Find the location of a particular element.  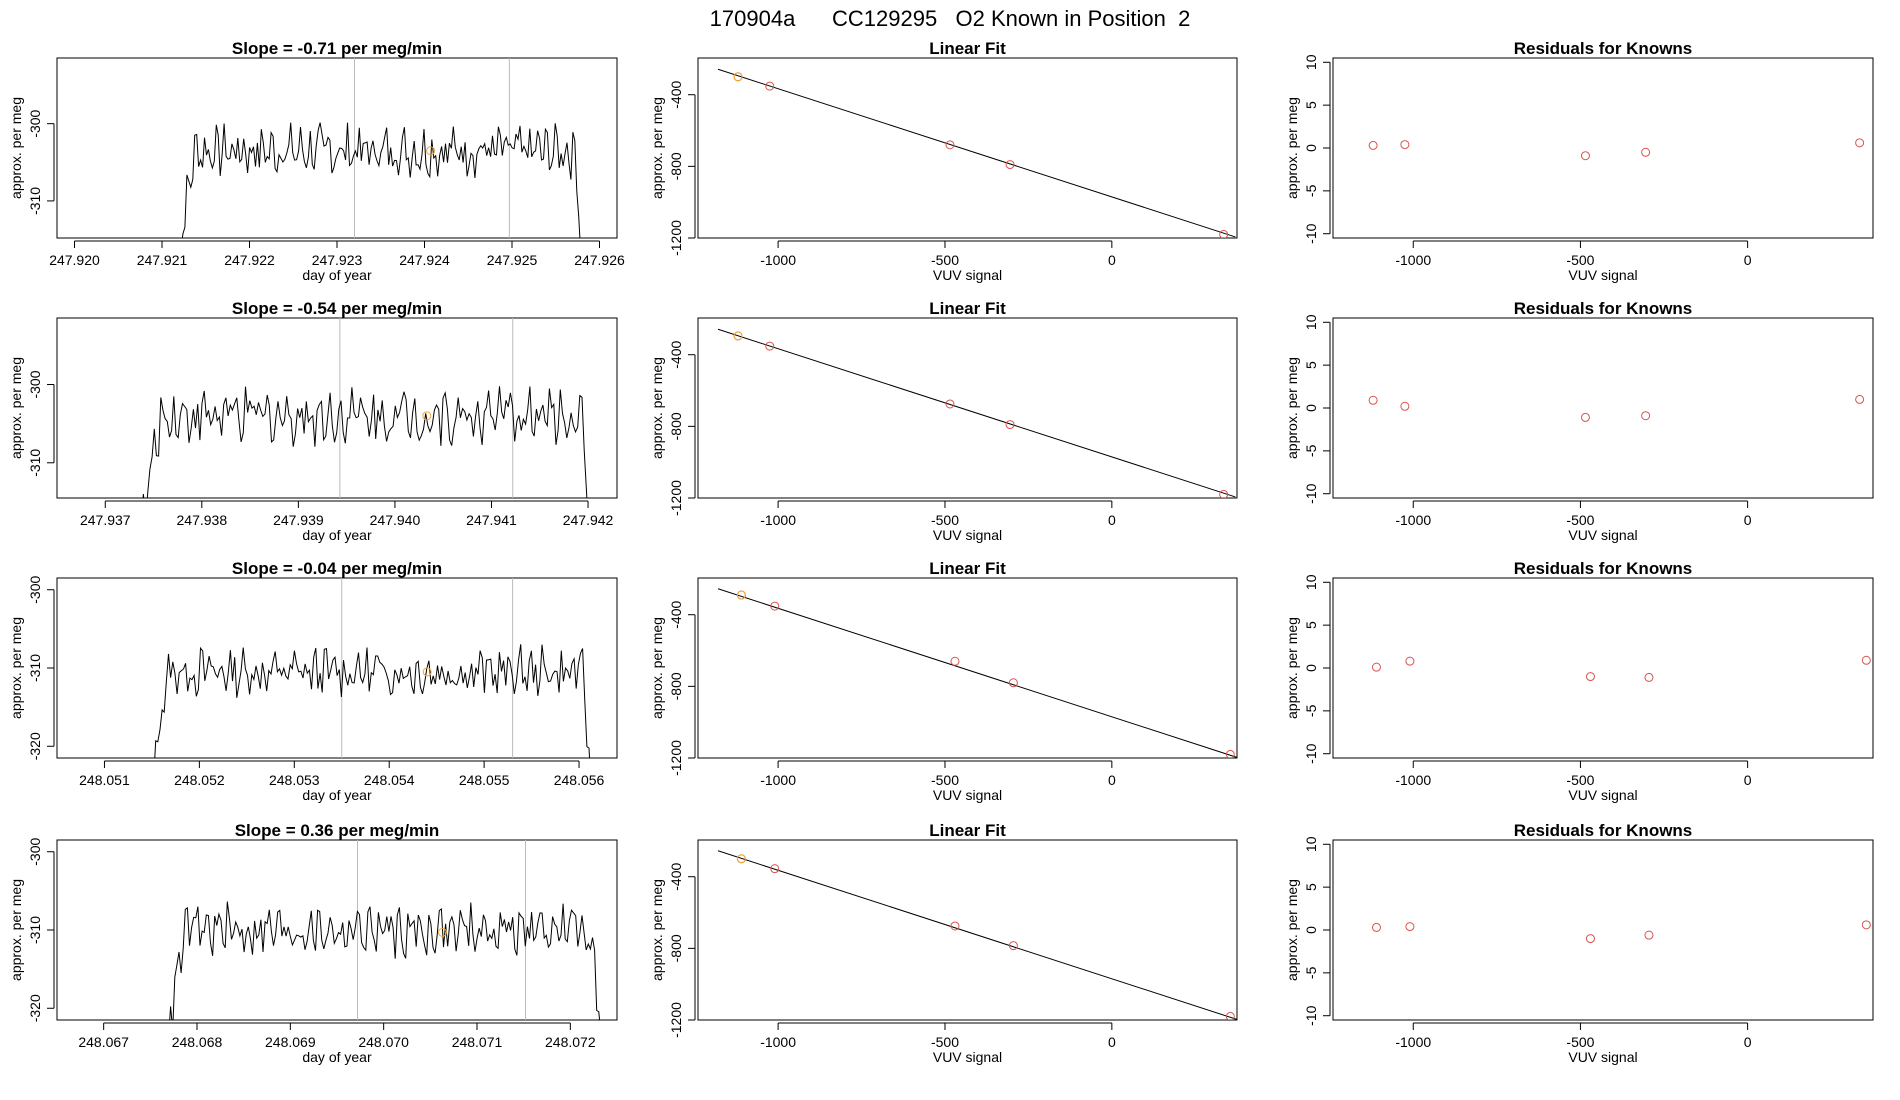

x-tick-label: 248.071 is located at coordinates (477, 1042).